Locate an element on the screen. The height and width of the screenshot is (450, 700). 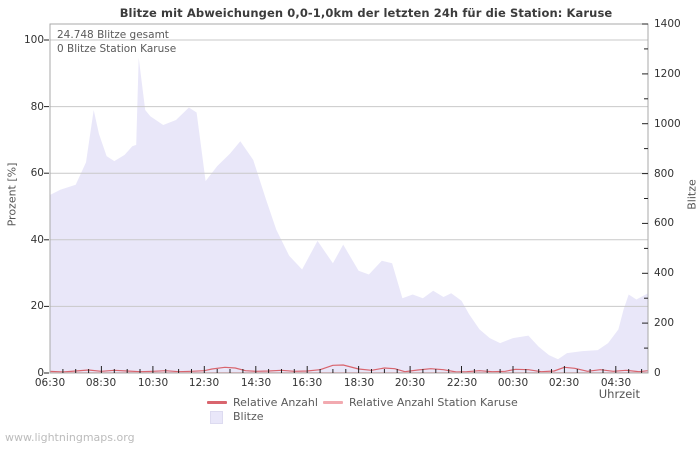
x-axis-label: Uhrzeit is located at coordinates (619, 394).